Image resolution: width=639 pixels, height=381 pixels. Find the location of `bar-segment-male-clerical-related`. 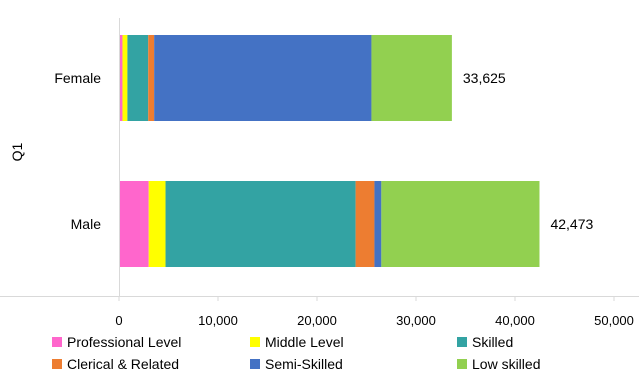

bar-segment-male-clerical-related is located at coordinates (365, 224).